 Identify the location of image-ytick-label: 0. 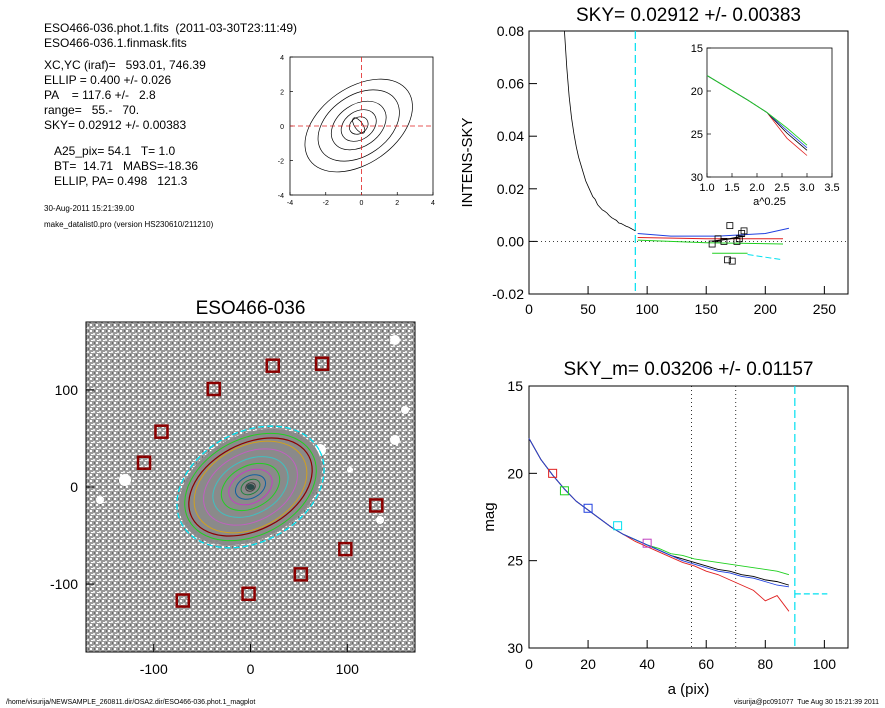
(74, 487).